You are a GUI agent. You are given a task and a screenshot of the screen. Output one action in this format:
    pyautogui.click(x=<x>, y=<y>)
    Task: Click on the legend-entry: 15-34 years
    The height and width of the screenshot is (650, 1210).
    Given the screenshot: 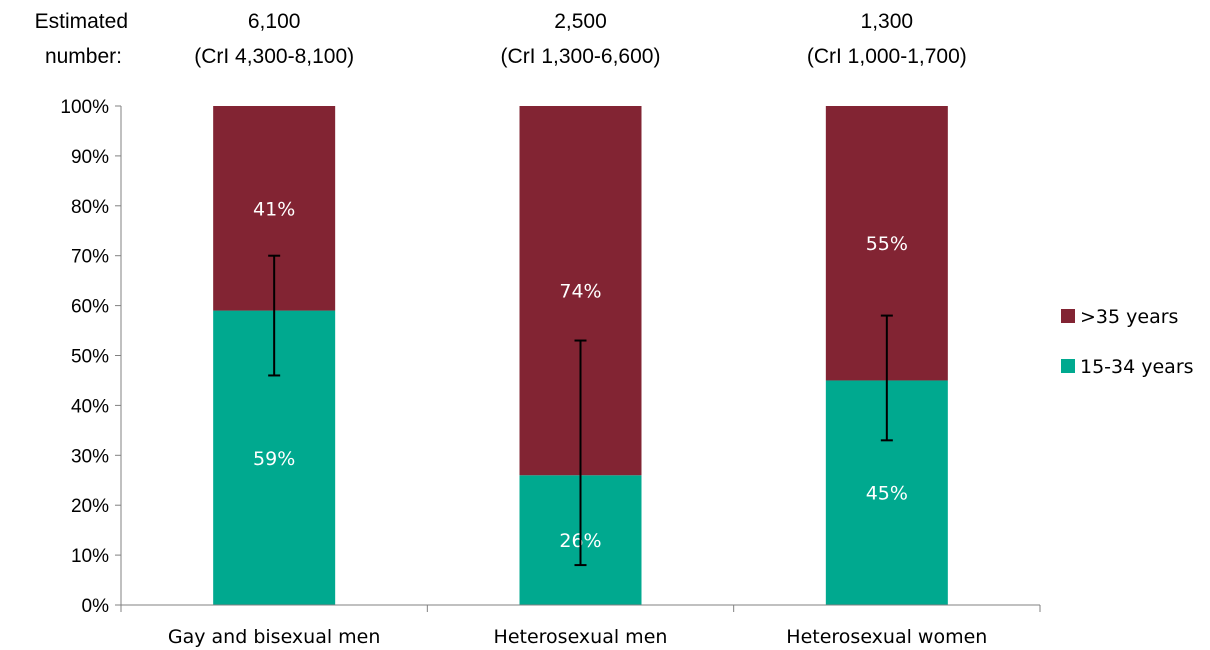 What is the action you would take?
    pyautogui.click(x=1137, y=367)
    